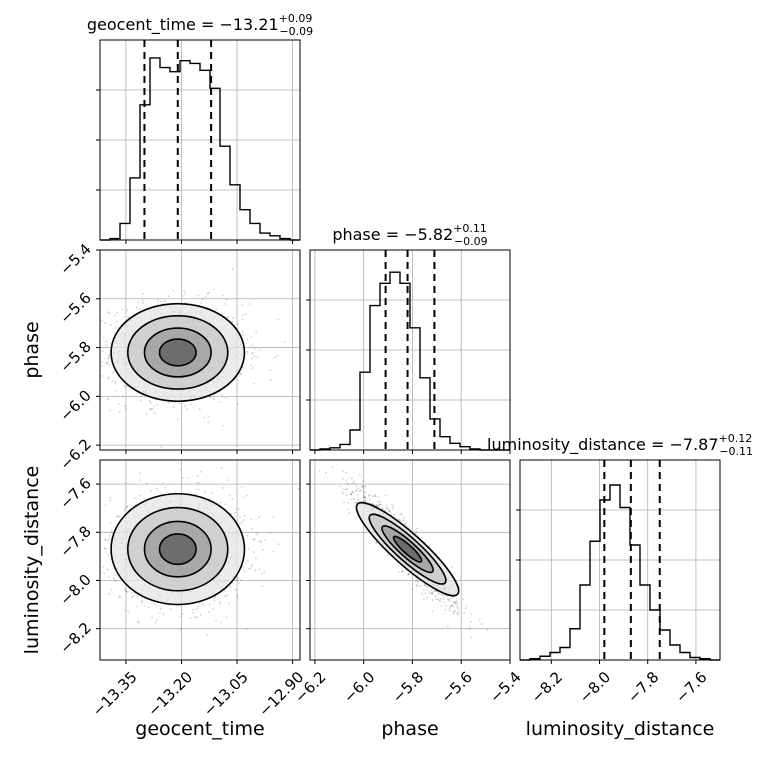  What do you see at coordinates (226, 694) in the screenshot?
I see `x-tick-label: −13.05` at bounding box center [226, 694].